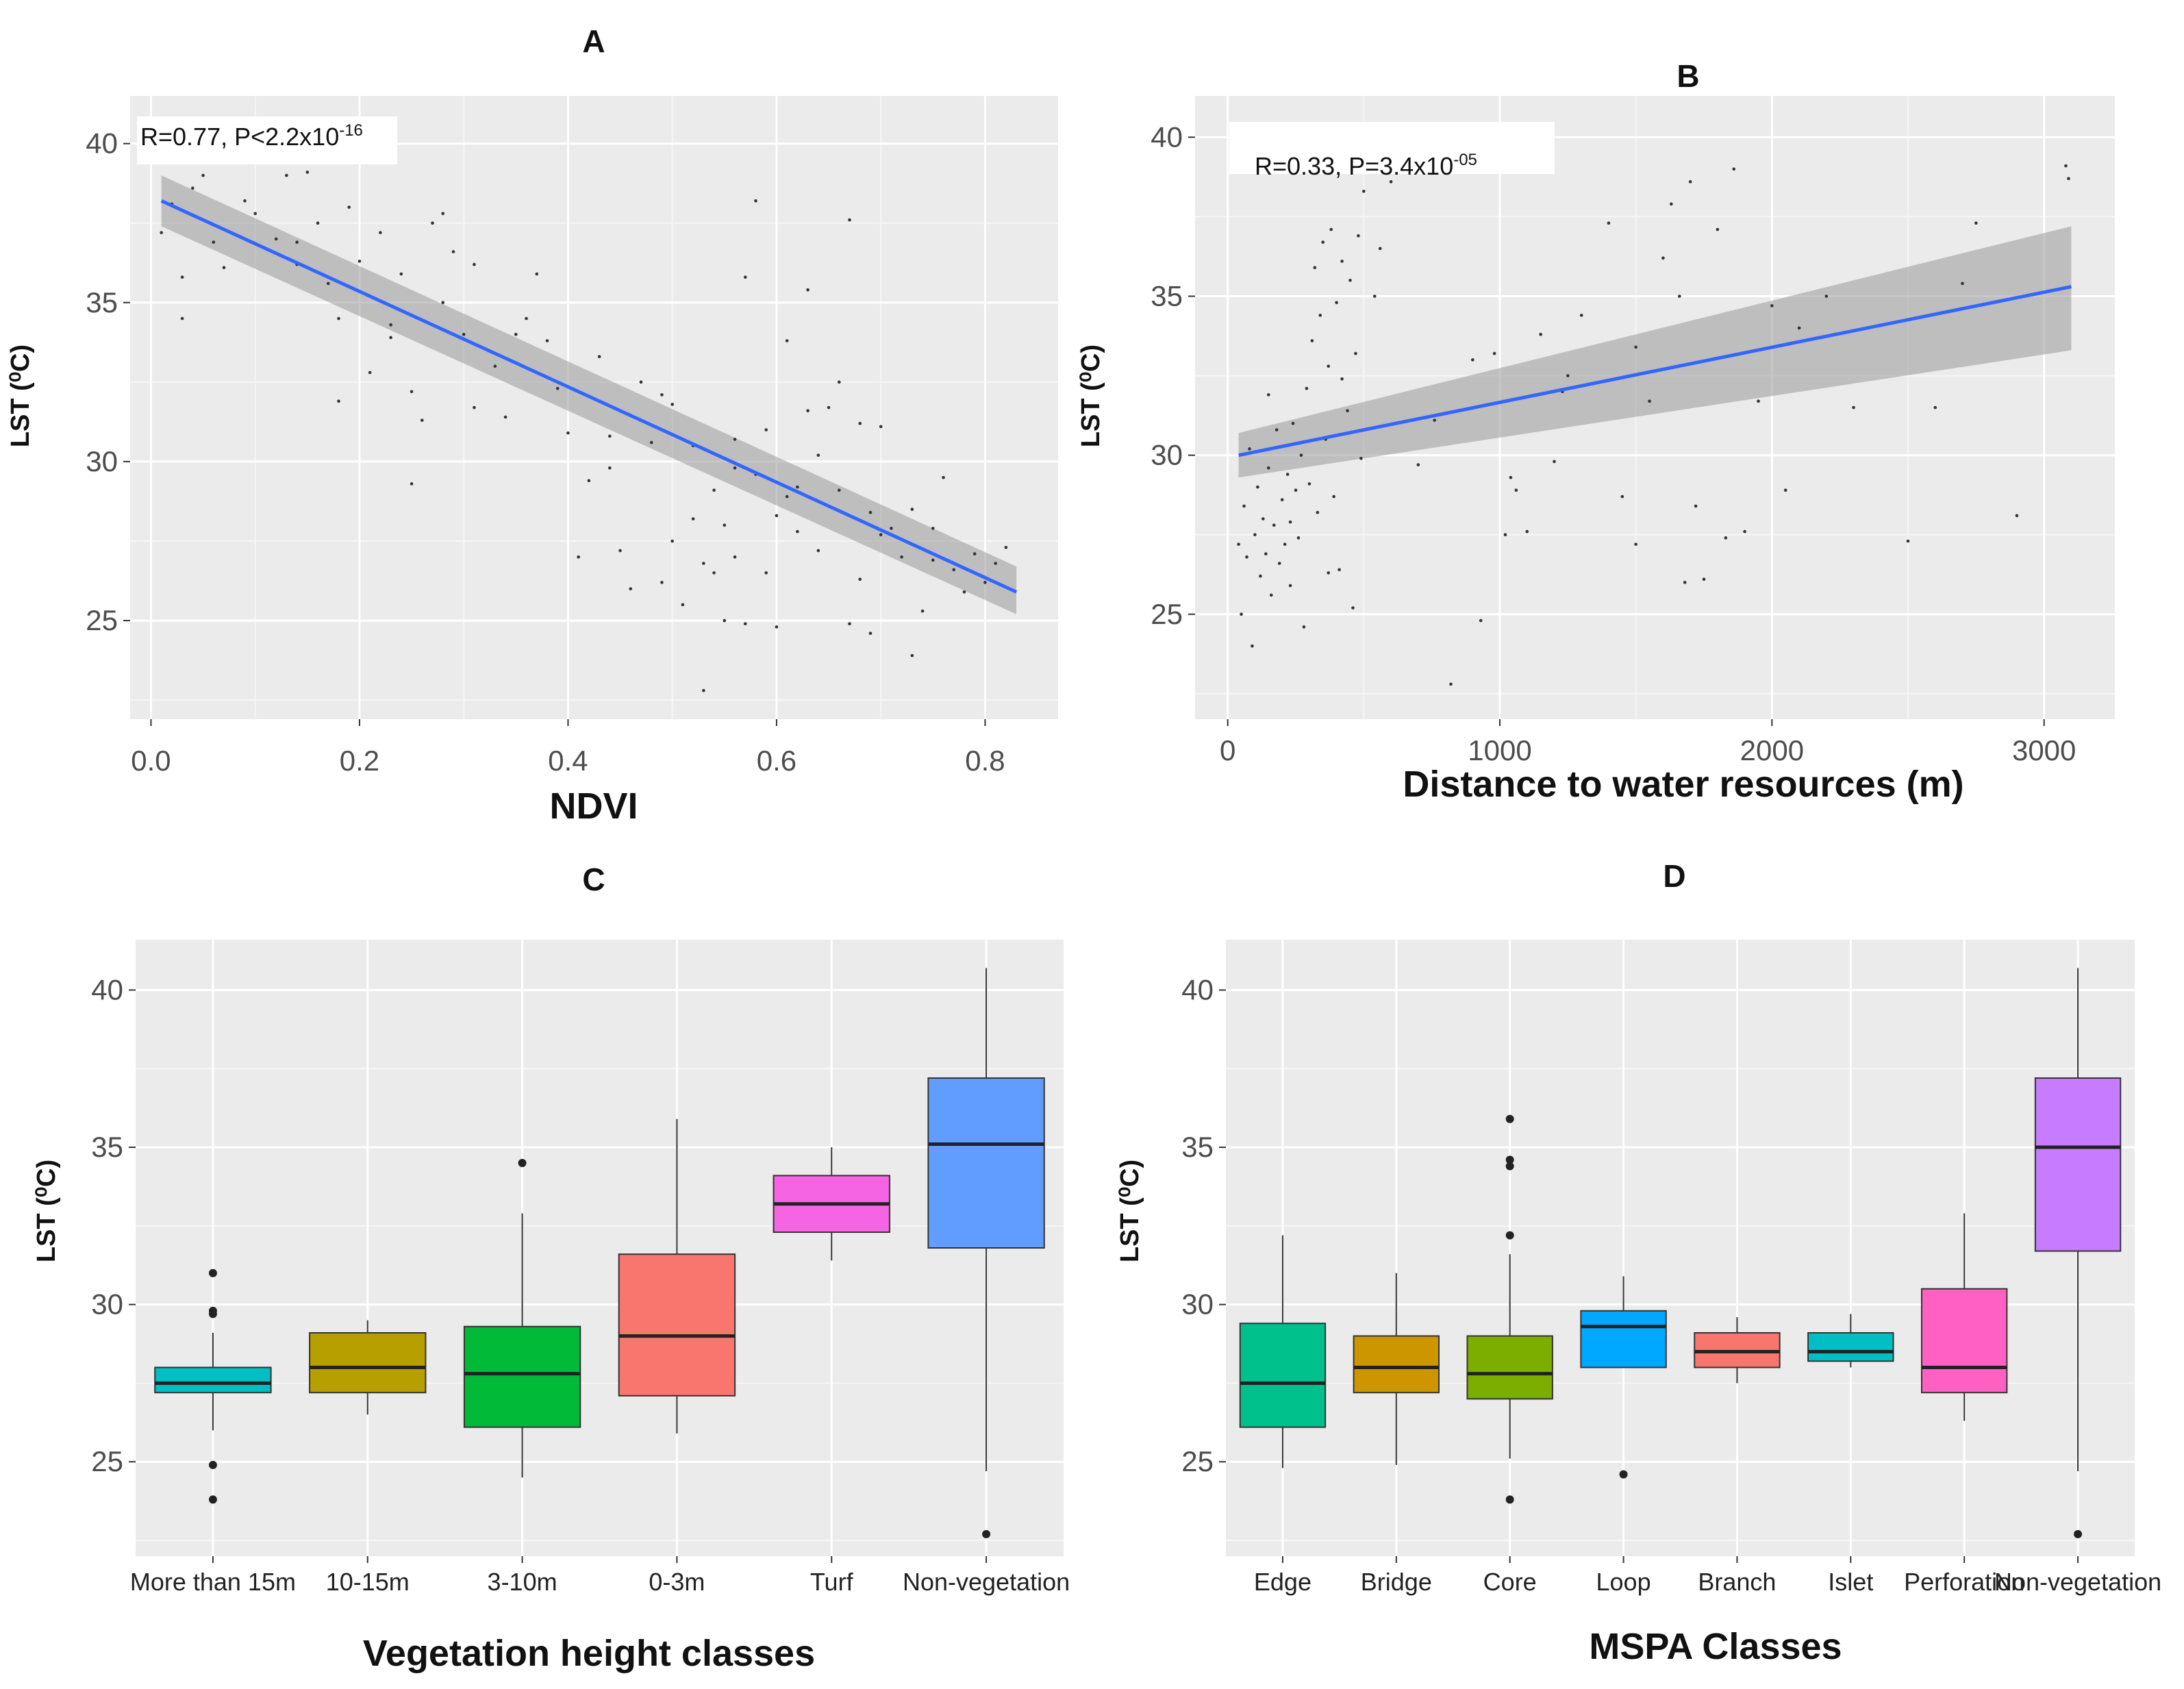 The height and width of the screenshot is (1689, 2184). What do you see at coordinates (213, 1582) in the screenshot?
I see `x-category-label: More than 15m` at bounding box center [213, 1582].